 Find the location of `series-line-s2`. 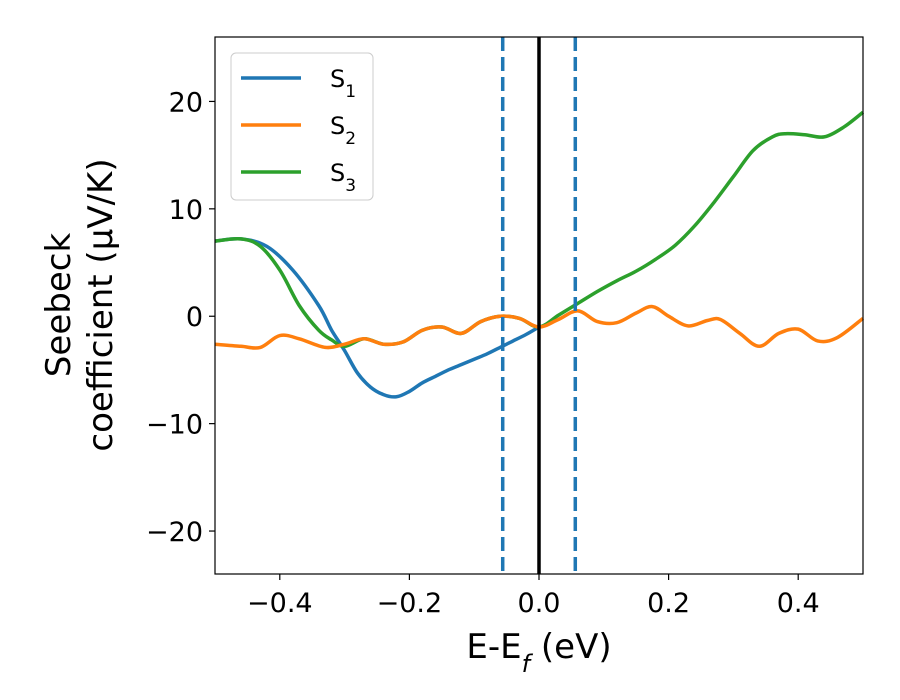

series-line-s2 is located at coordinates (539, 327).